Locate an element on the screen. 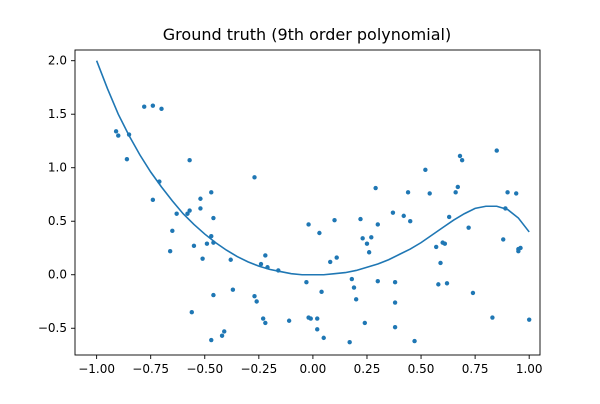 This screenshot has height=404, width=600. x-tick-label: 0.50 is located at coordinates (421, 369).